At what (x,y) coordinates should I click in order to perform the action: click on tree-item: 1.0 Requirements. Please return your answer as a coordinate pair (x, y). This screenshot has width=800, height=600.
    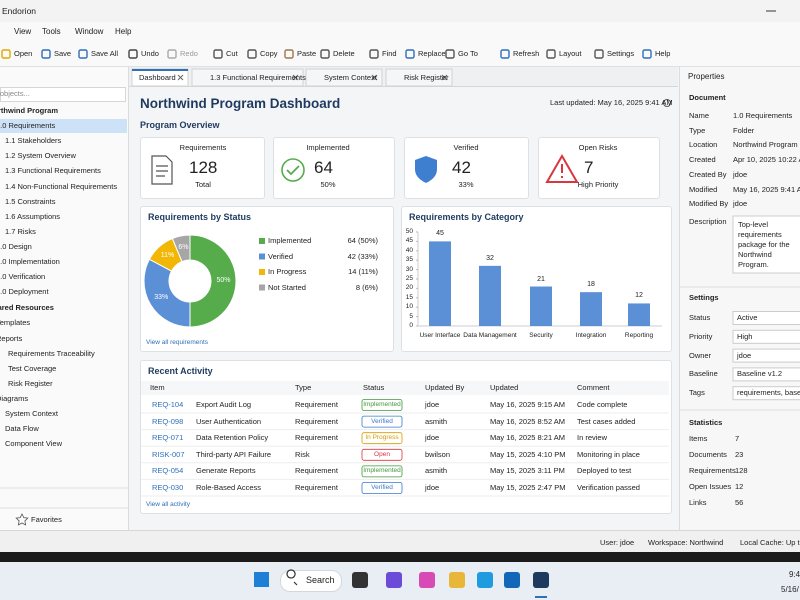
    Looking at the image, I should click on (28, 126).